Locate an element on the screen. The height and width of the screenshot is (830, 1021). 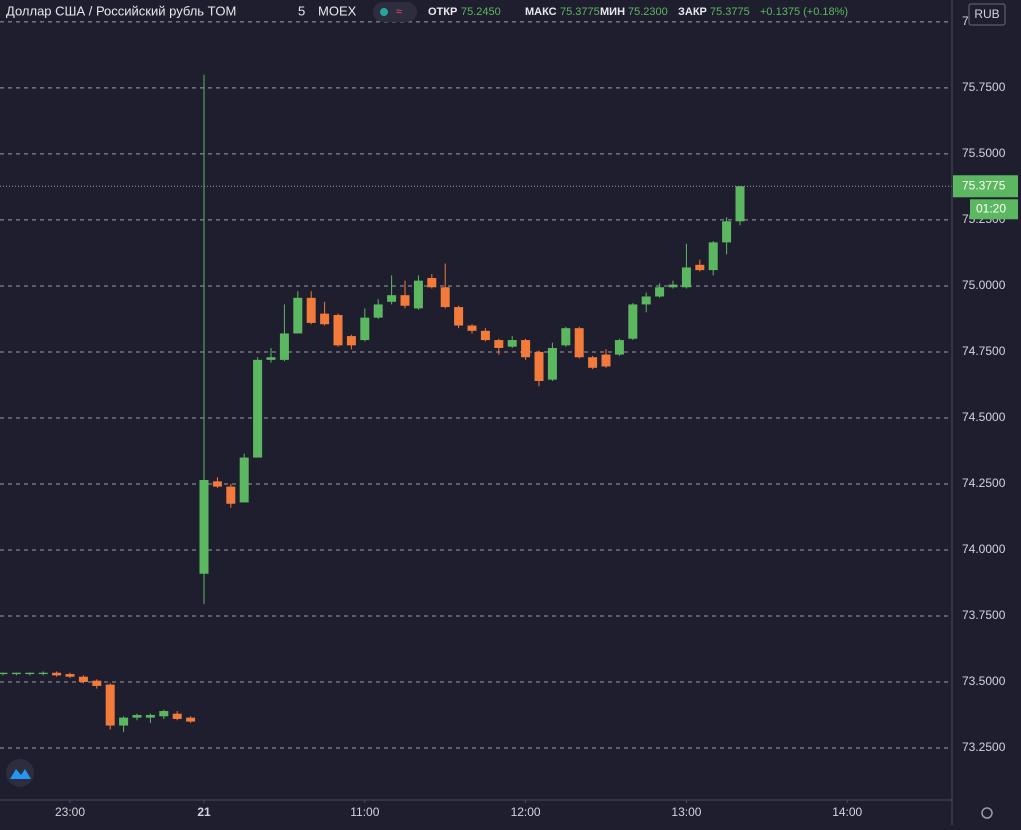
chart-title: Доллар США / Российский рубль TOM is located at coordinates (121, 10).